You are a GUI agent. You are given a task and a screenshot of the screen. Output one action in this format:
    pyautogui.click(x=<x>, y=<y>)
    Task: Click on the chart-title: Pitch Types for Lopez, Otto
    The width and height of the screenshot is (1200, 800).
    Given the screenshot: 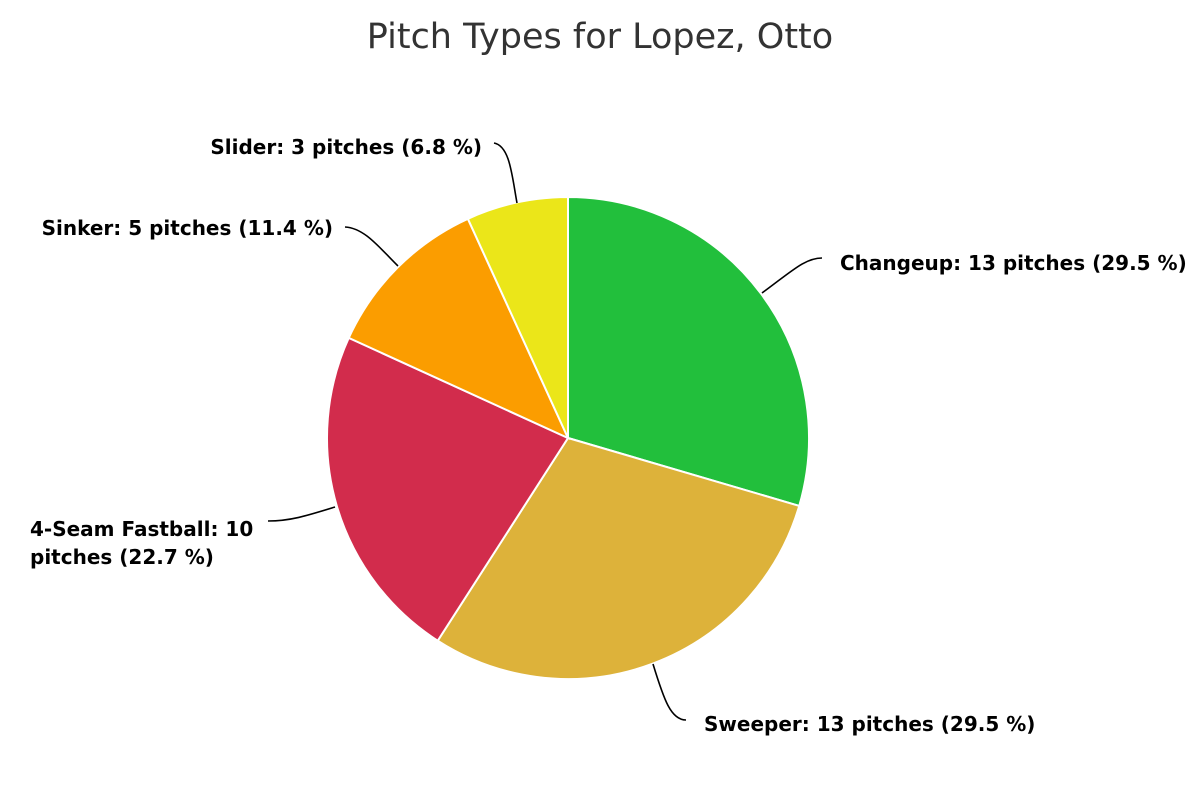 What is the action you would take?
    pyautogui.click(x=600, y=37)
    